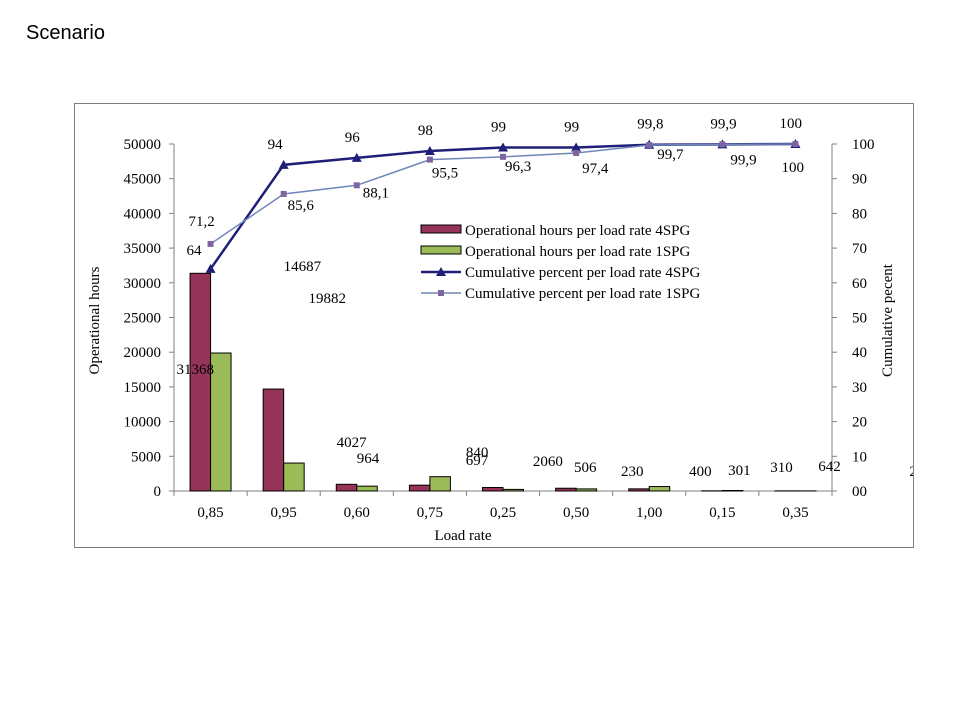 The height and width of the screenshot is (720, 960). I want to click on line-label-4spg: 98, so click(425, 131).